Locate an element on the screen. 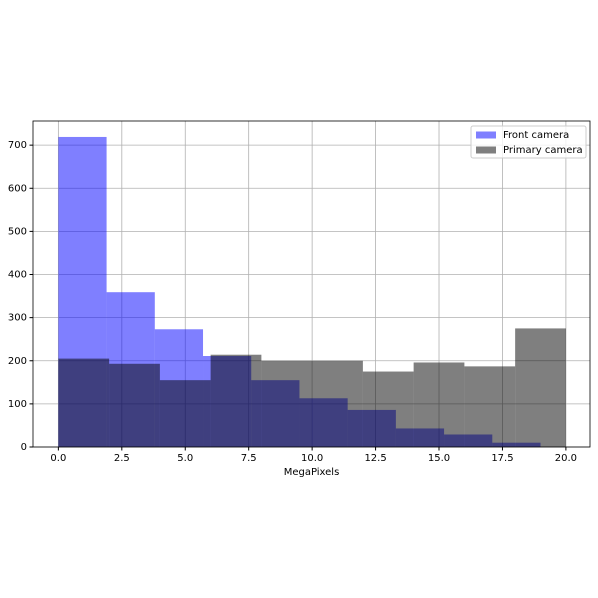 The width and height of the screenshot is (598, 598). y-tick-label: 700 is located at coordinates (17, 145).